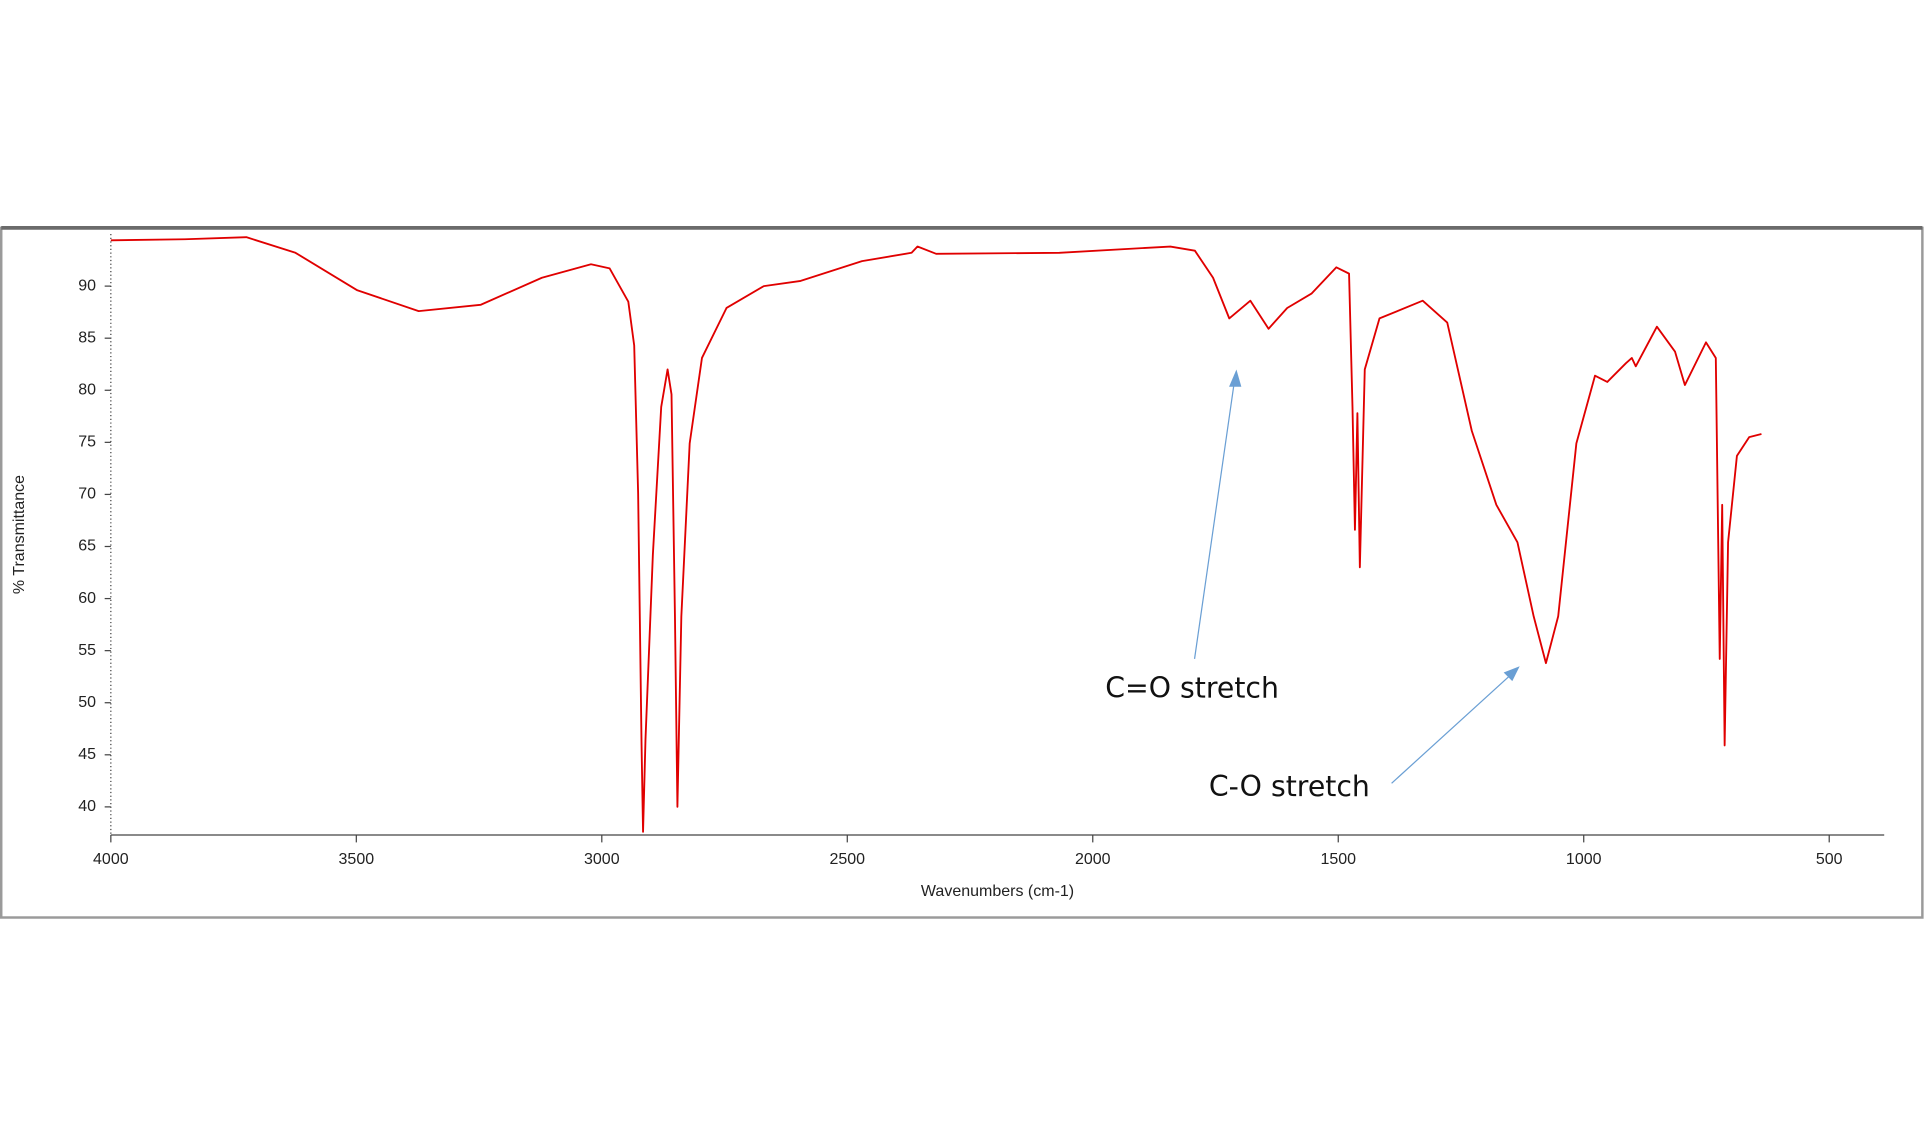 The height and width of the screenshot is (1138, 1931). What do you see at coordinates (602, 859) in the screenshot?
I see `x-tick-label: 3000` at bounding box center [602, 859].